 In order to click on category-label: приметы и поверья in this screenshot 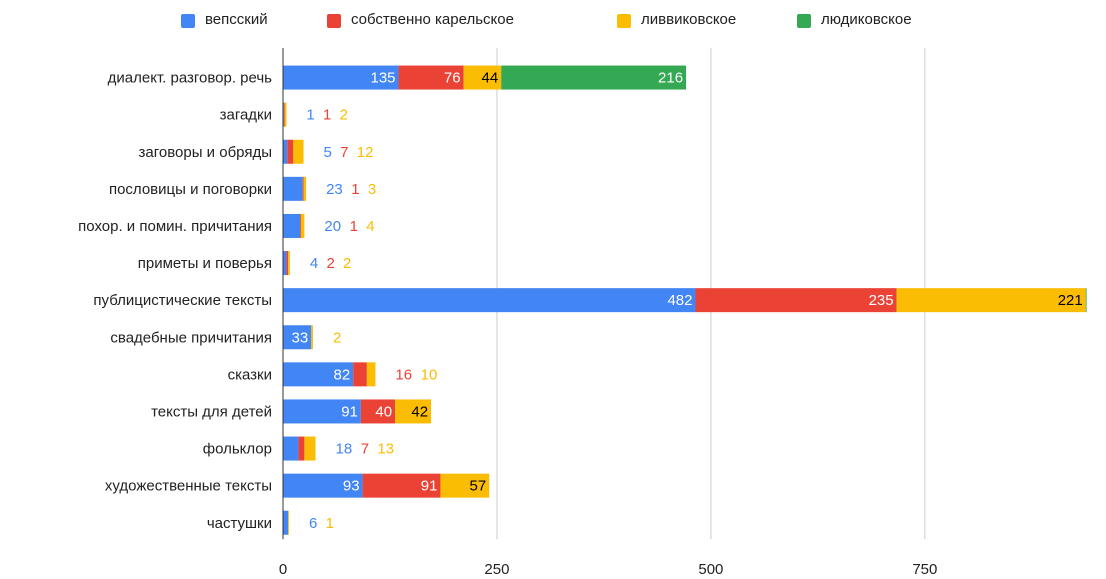, I will do `click(205, 263)`.